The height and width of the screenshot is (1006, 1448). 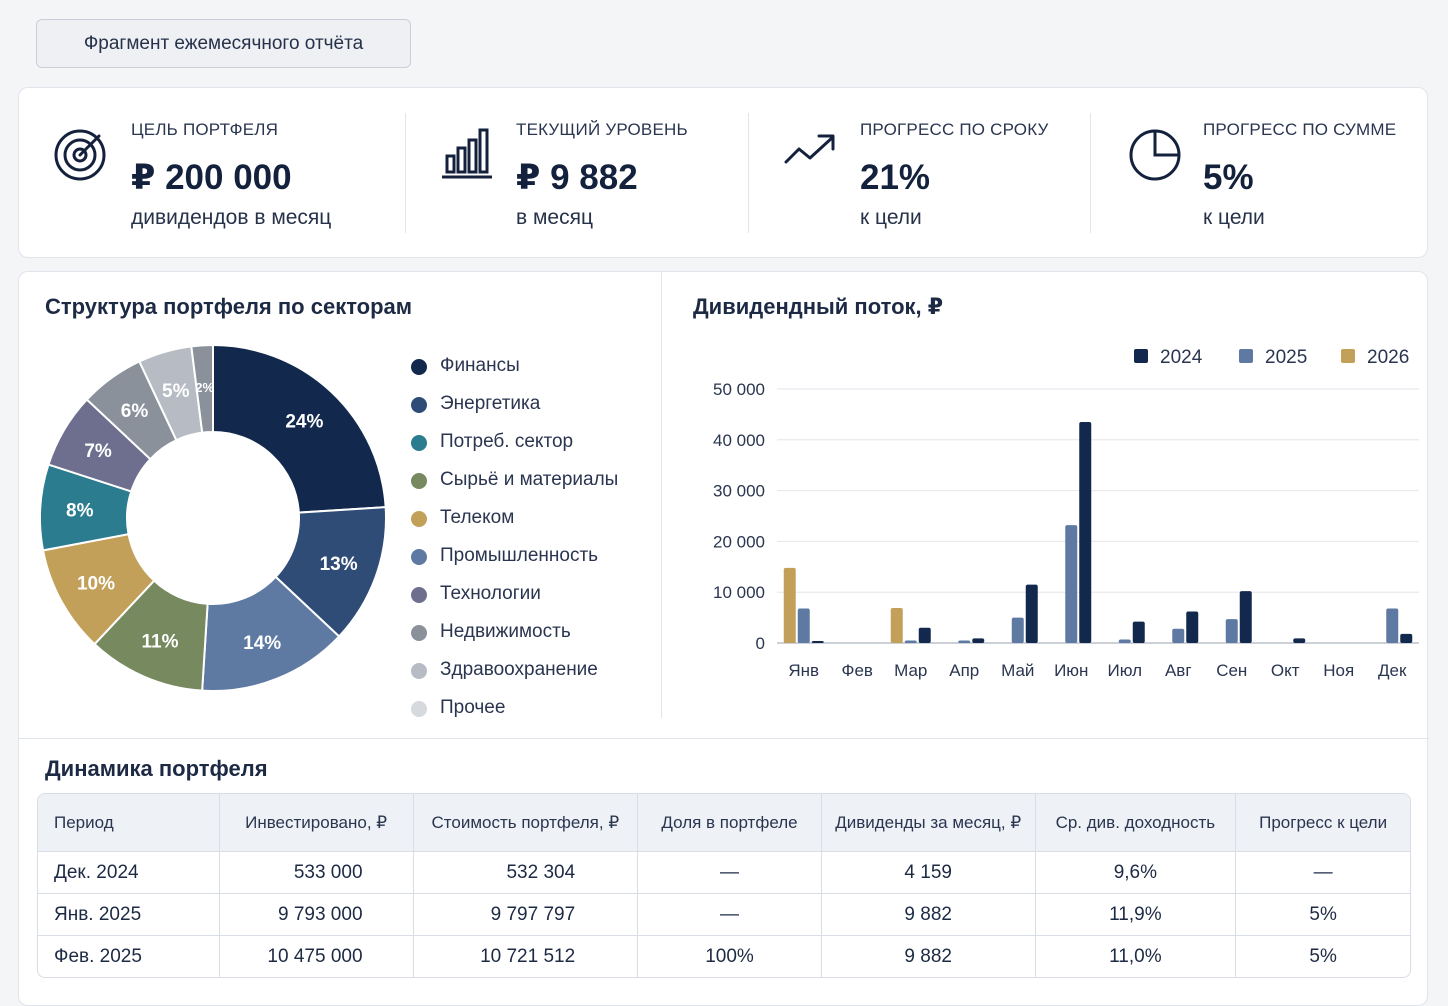 What do you see at coordinates (519, 669) in the screenshot?
I see `legend-label: Здравоохранение` at bounding box center [519, 669].